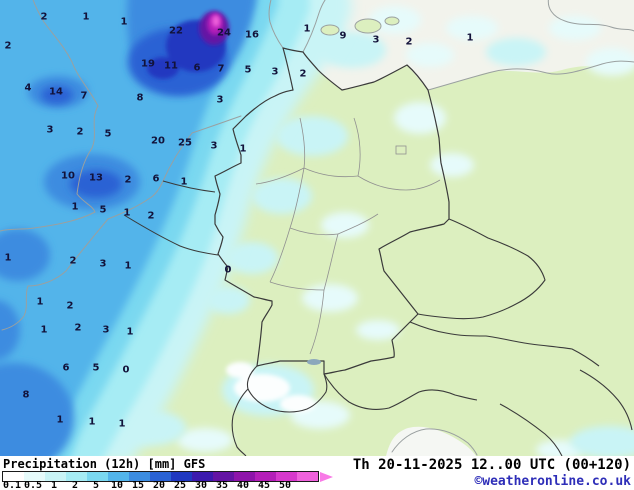 The image size is (634, 490). What do you see at coordinates (326, 476) in the screenshot?
I see `legend-arrow-icon` at bounding box center [326, 476].